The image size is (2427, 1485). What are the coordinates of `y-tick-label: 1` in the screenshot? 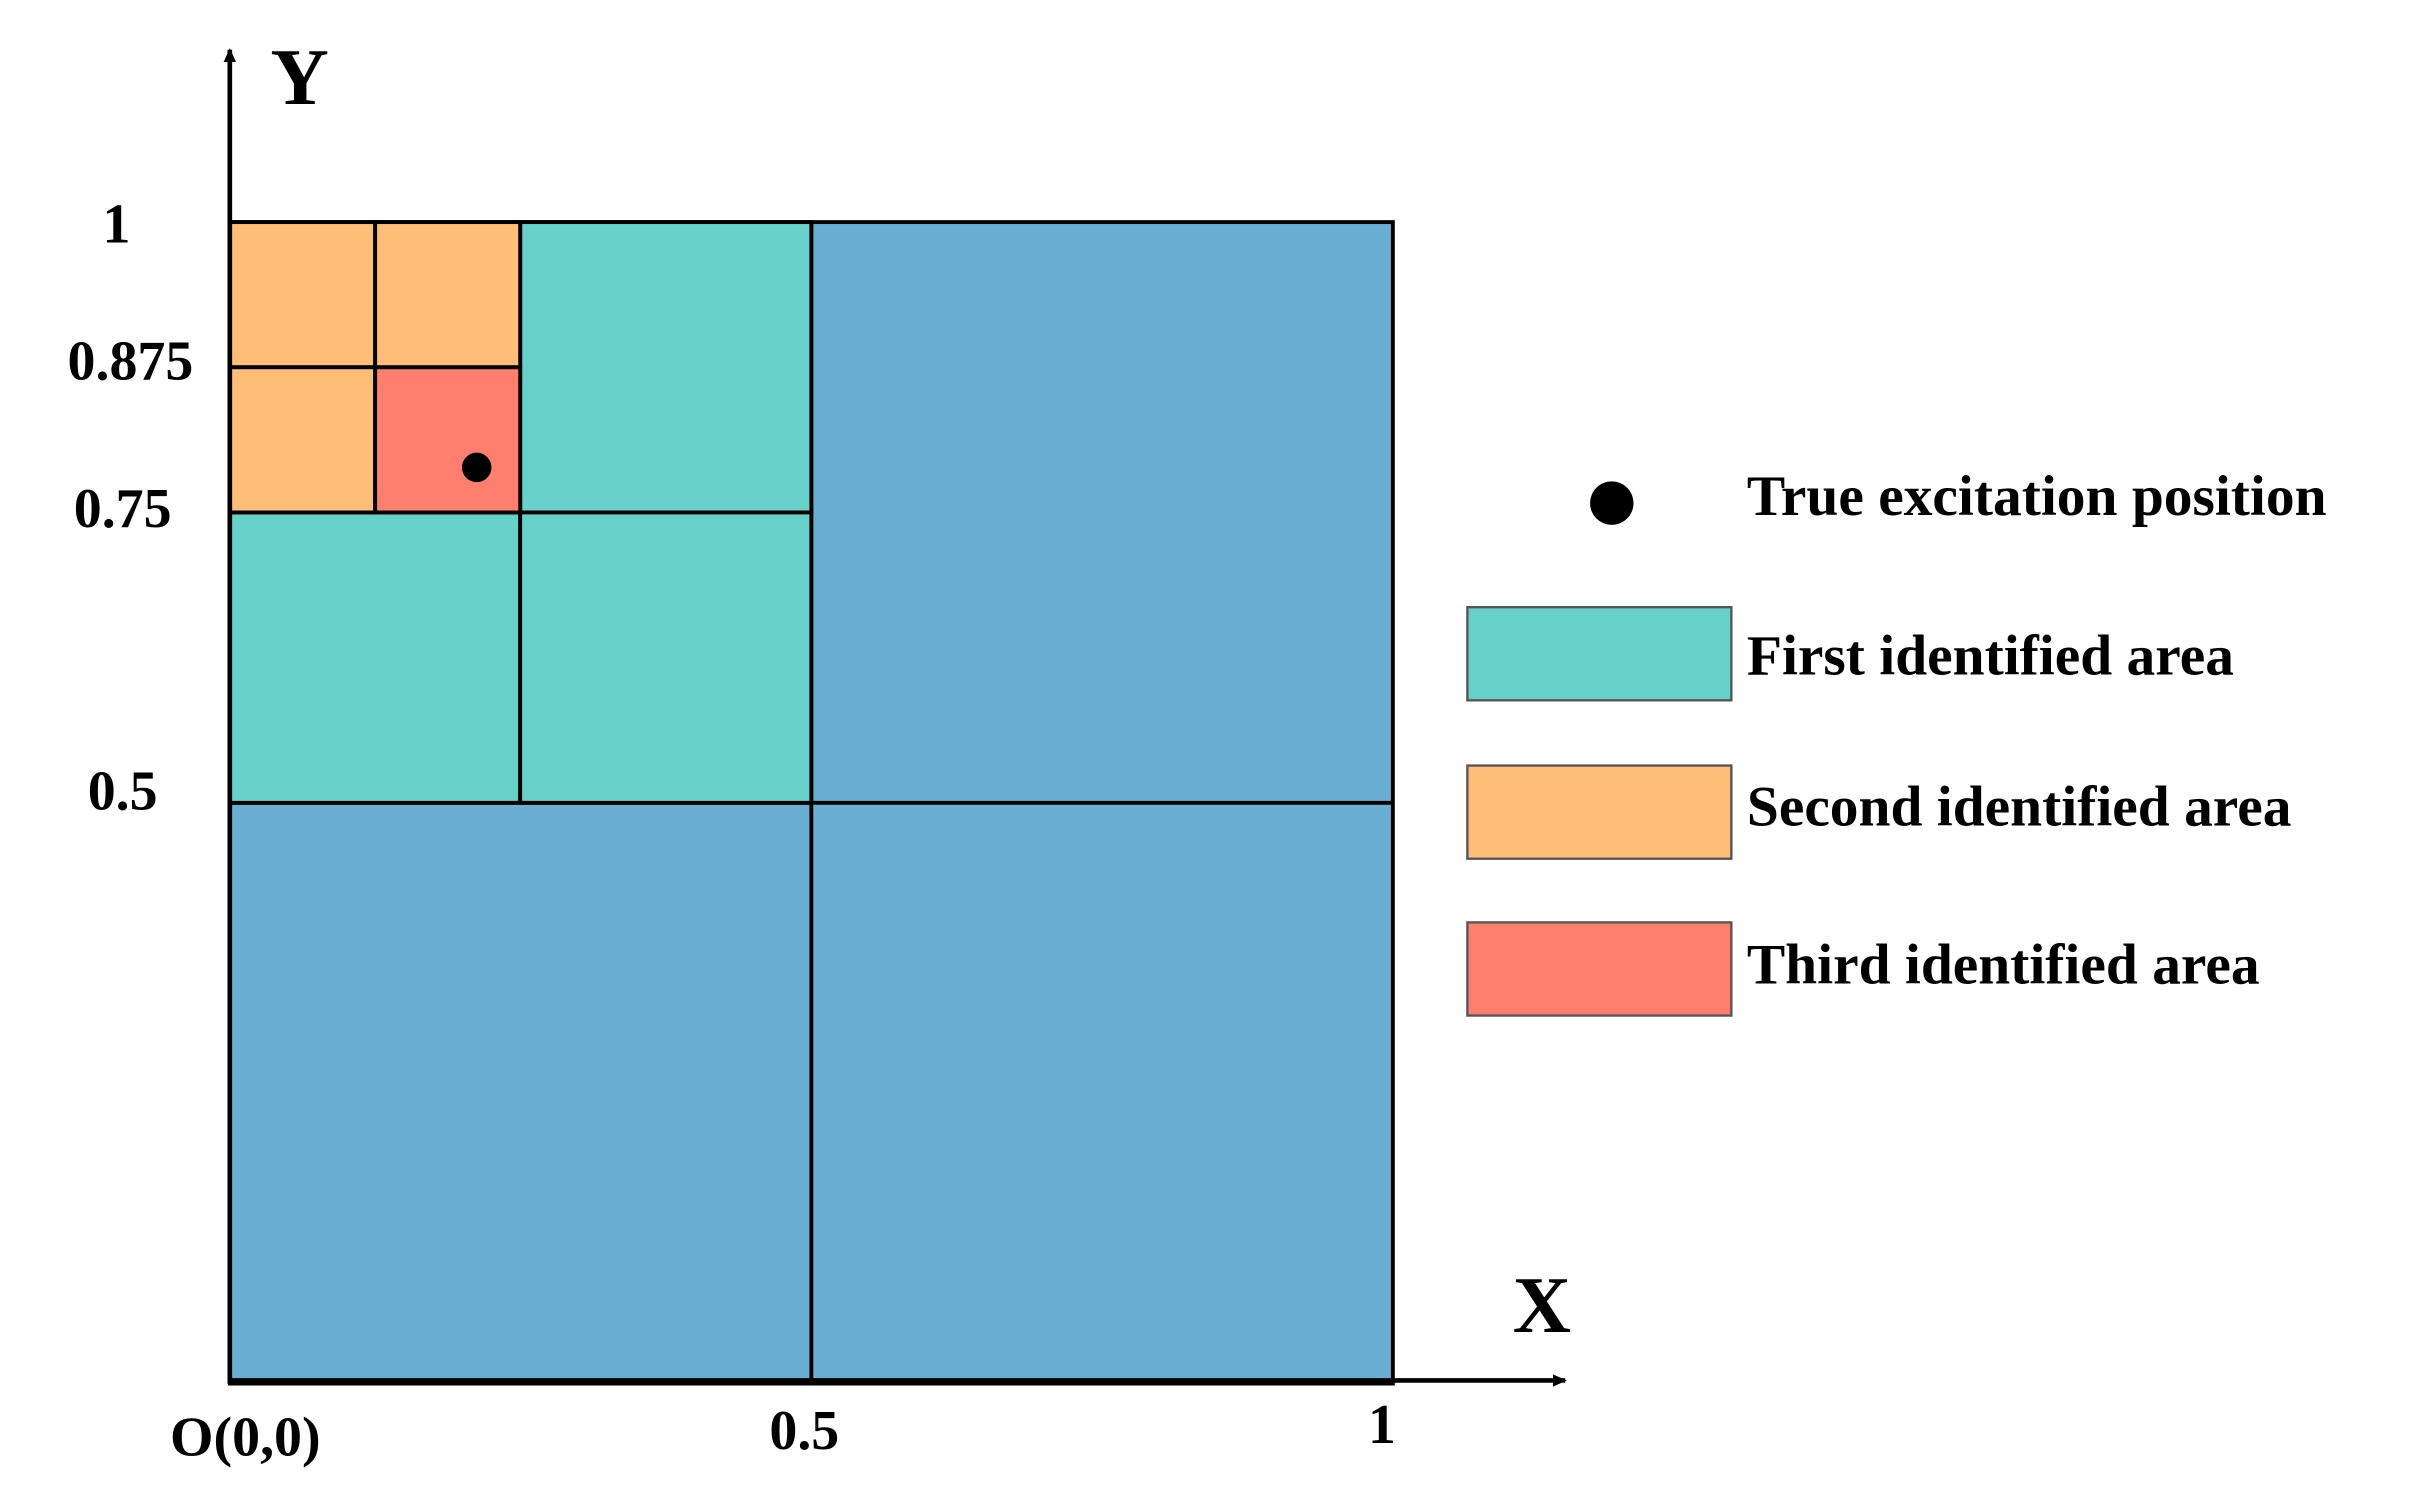 It's located at (116, 225).